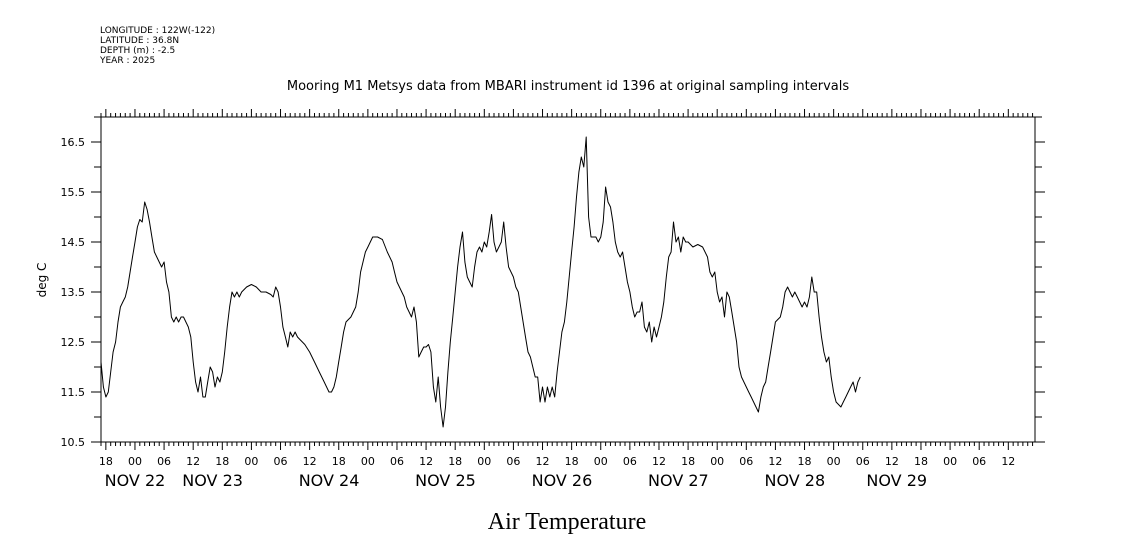 The image size is (1121, 560). What do you see at coordinates (73, 242) in the screenshot?
I see `y-tick-label: 14.5` at bounding box center [73, 242].